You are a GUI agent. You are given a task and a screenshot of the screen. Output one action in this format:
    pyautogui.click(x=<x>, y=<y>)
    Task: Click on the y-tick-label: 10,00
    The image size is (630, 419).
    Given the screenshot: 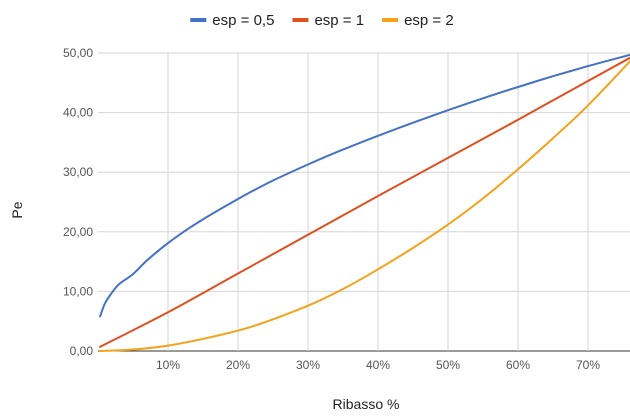 What is the action you would take?
    pyautogui.click(x=78, y=291)
    